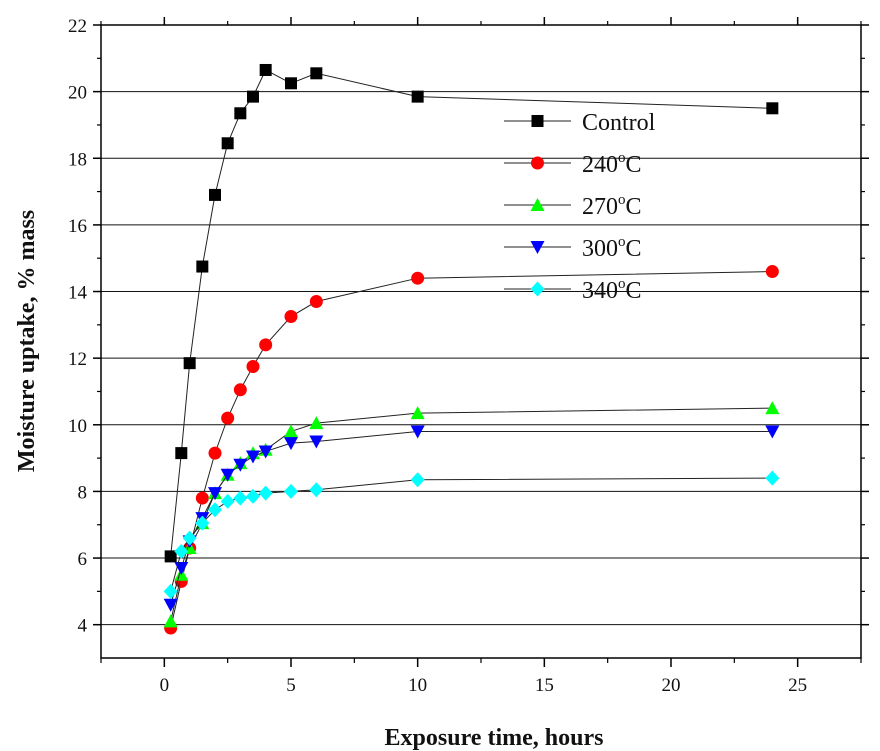 The height and width of the screenshot is (751, 880). Describe the element at coordinates (797, 685) in the screenshot. I see `x-tick-label-25: 25` at that location.